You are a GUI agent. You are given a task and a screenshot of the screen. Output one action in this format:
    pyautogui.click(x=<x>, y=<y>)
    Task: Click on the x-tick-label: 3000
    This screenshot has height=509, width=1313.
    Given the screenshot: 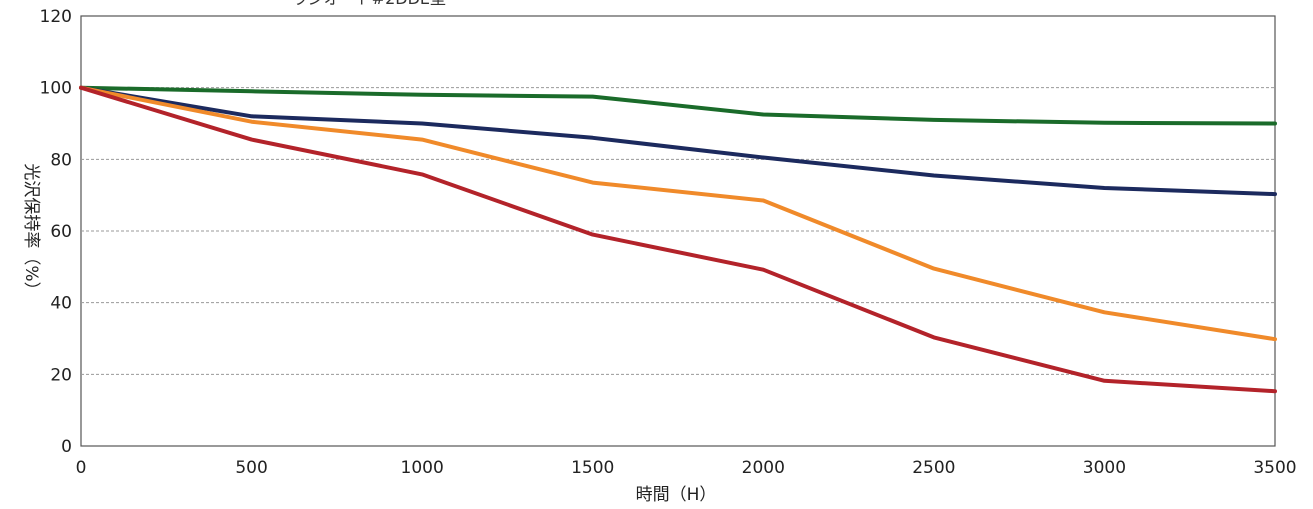 What is the action you would take?
    pyautogui.click(x=1104, y=468)
    